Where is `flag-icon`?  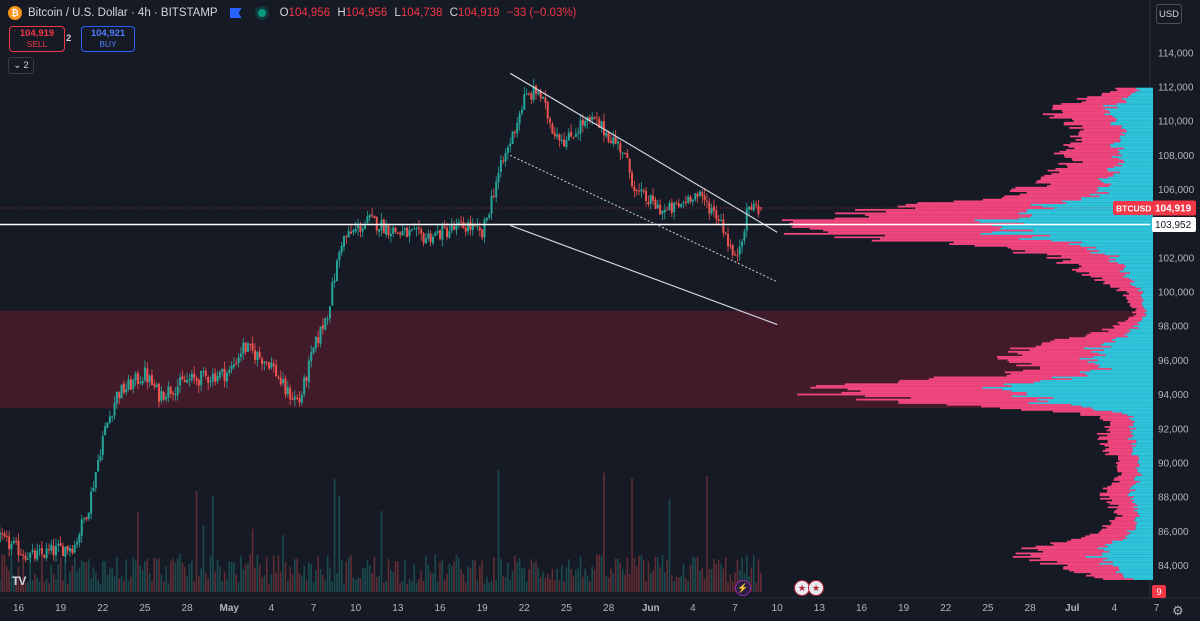 flag-icon is located at coordinates (235, 13).